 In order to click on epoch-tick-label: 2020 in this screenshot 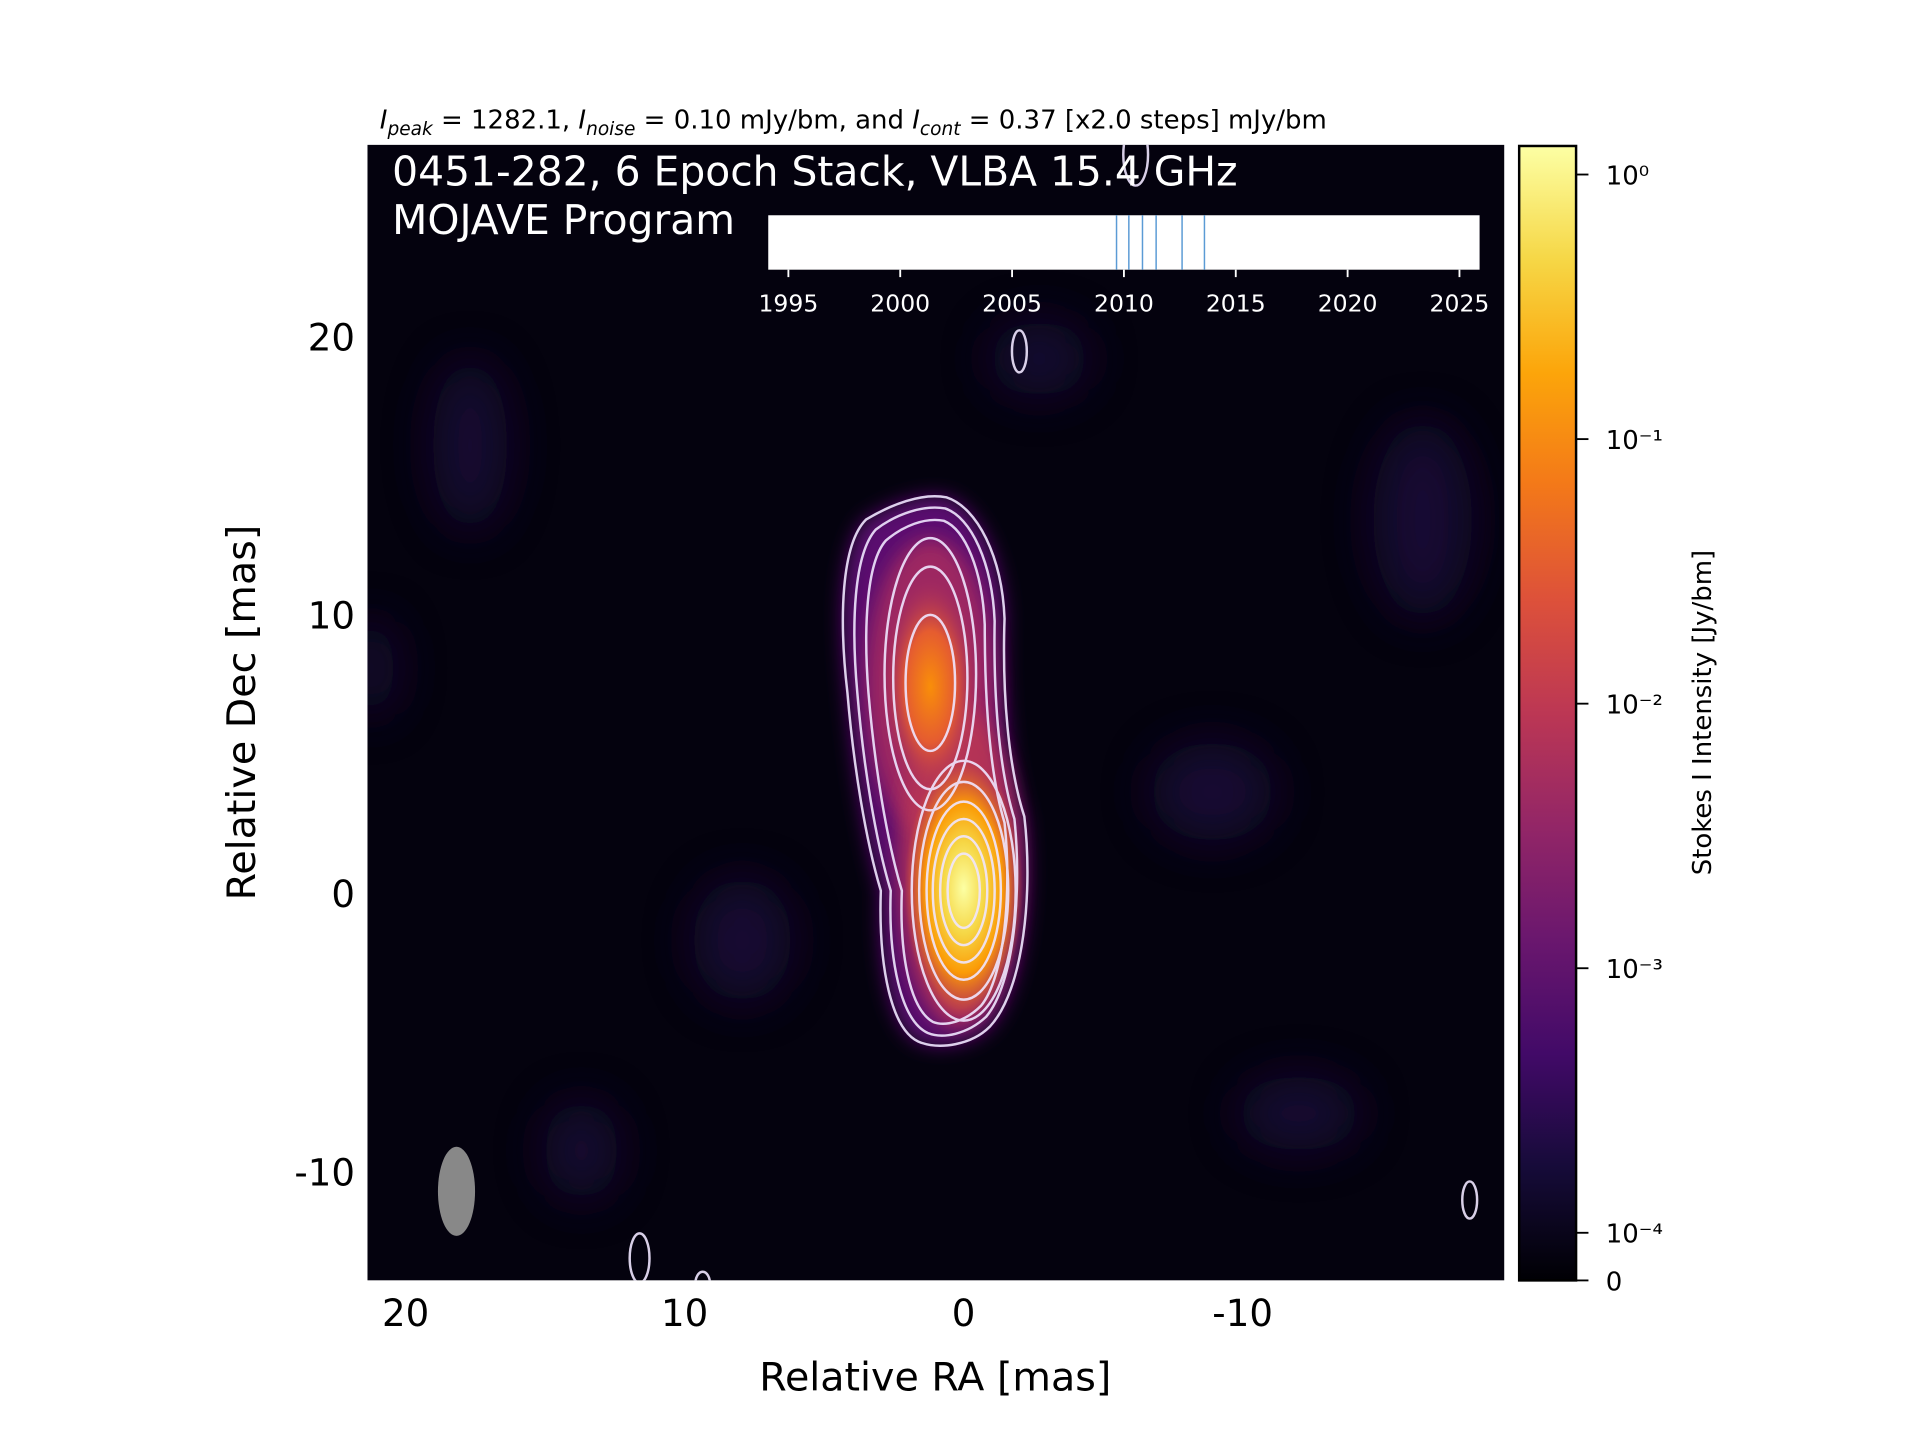, I will do `click(1348, 304)`.